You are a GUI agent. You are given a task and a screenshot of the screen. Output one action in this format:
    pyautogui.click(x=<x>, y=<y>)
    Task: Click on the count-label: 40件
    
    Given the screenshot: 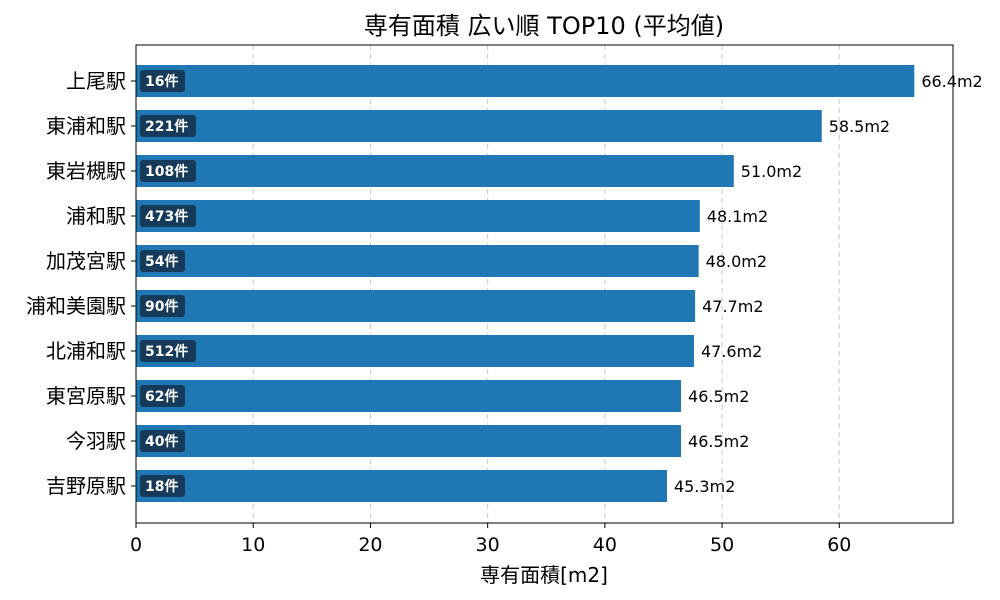 What is the action you would take?
    pyautogui.click(x=161, y=441)
    